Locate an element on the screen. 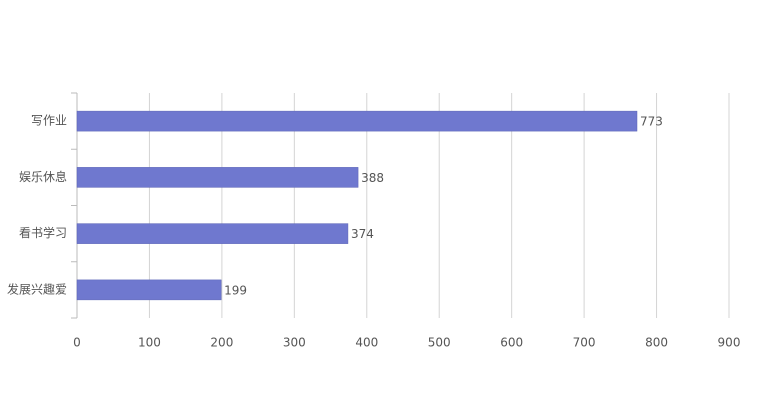 This screenshot has width=760, height=400. x-tick-label: 400 is located at coordinates (366, 343).